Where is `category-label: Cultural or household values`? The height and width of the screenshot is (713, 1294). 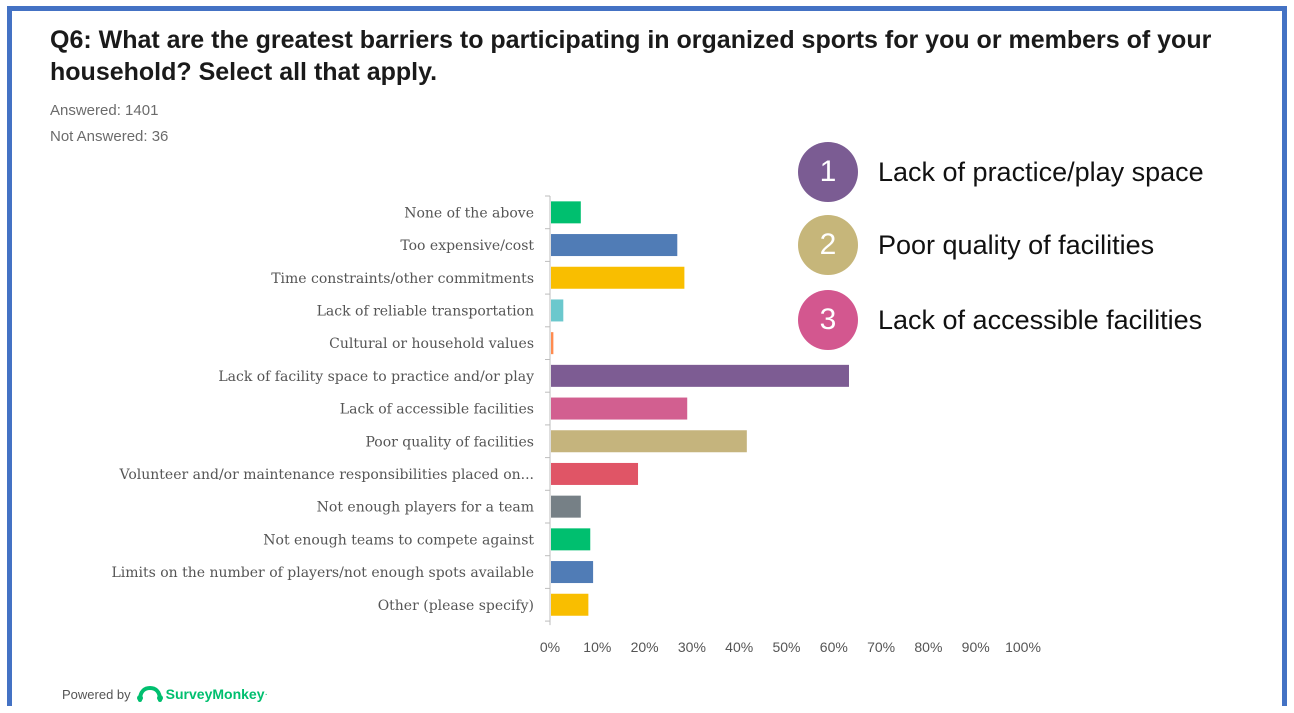
category-label: Cultural or household values is located at coordinates (431, 344).